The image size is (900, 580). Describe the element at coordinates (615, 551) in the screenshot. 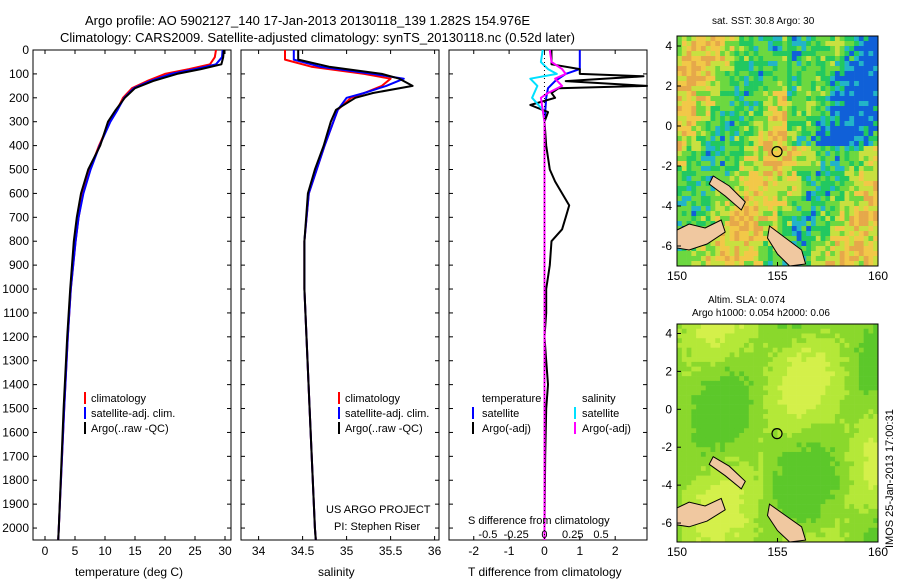

I see `x-tick-label: 2` at that location.